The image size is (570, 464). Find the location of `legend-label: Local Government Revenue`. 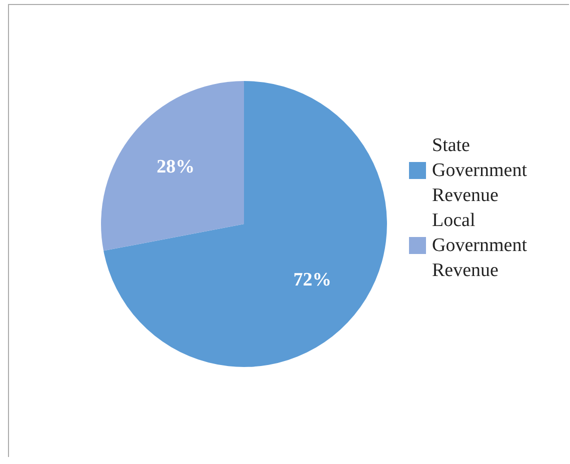

legend-label: Local Government Revenue is located at coordinates (480, 246).